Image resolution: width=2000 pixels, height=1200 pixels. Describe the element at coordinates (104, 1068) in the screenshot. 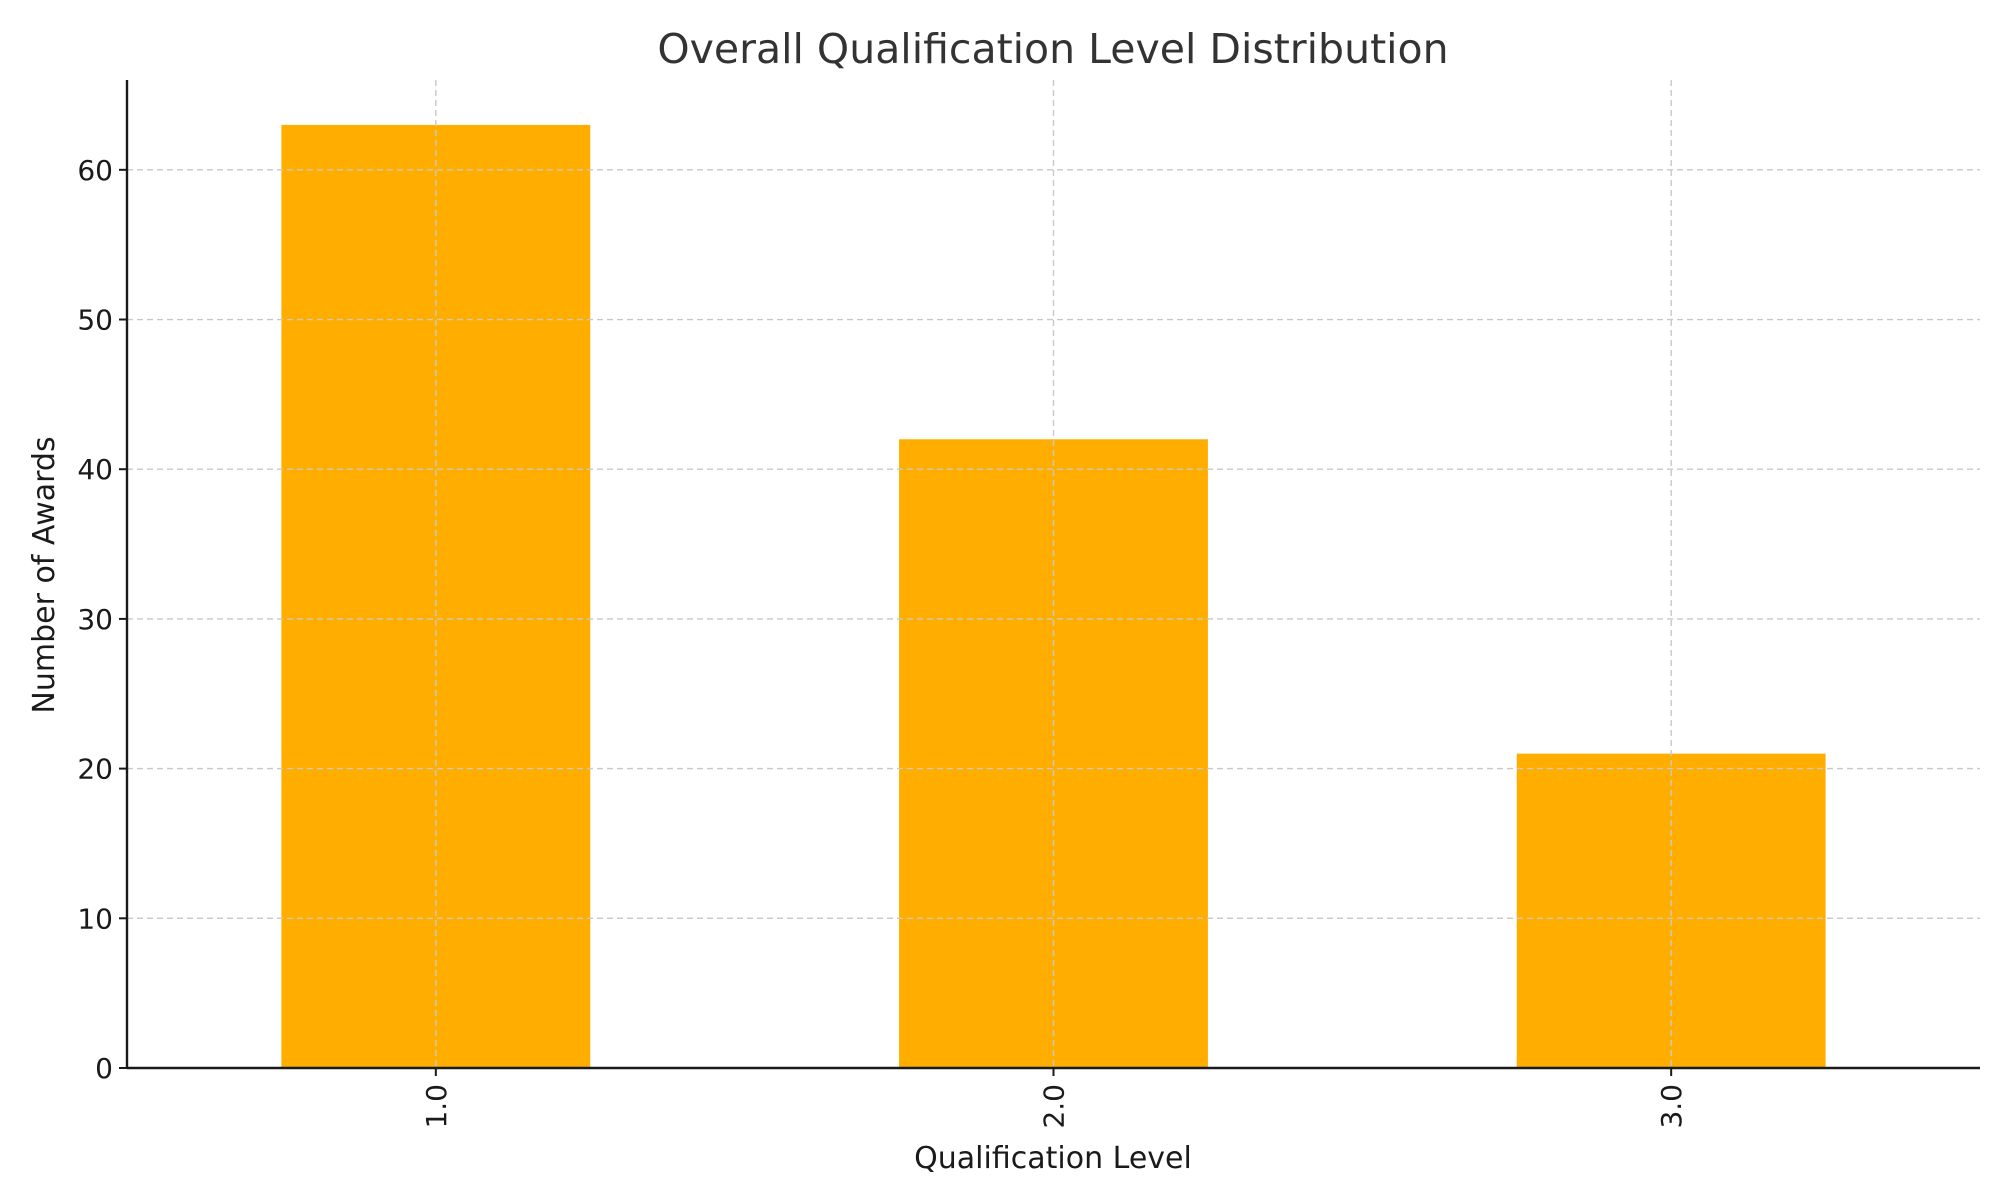

I see `y-tick-label: 0` at that location.